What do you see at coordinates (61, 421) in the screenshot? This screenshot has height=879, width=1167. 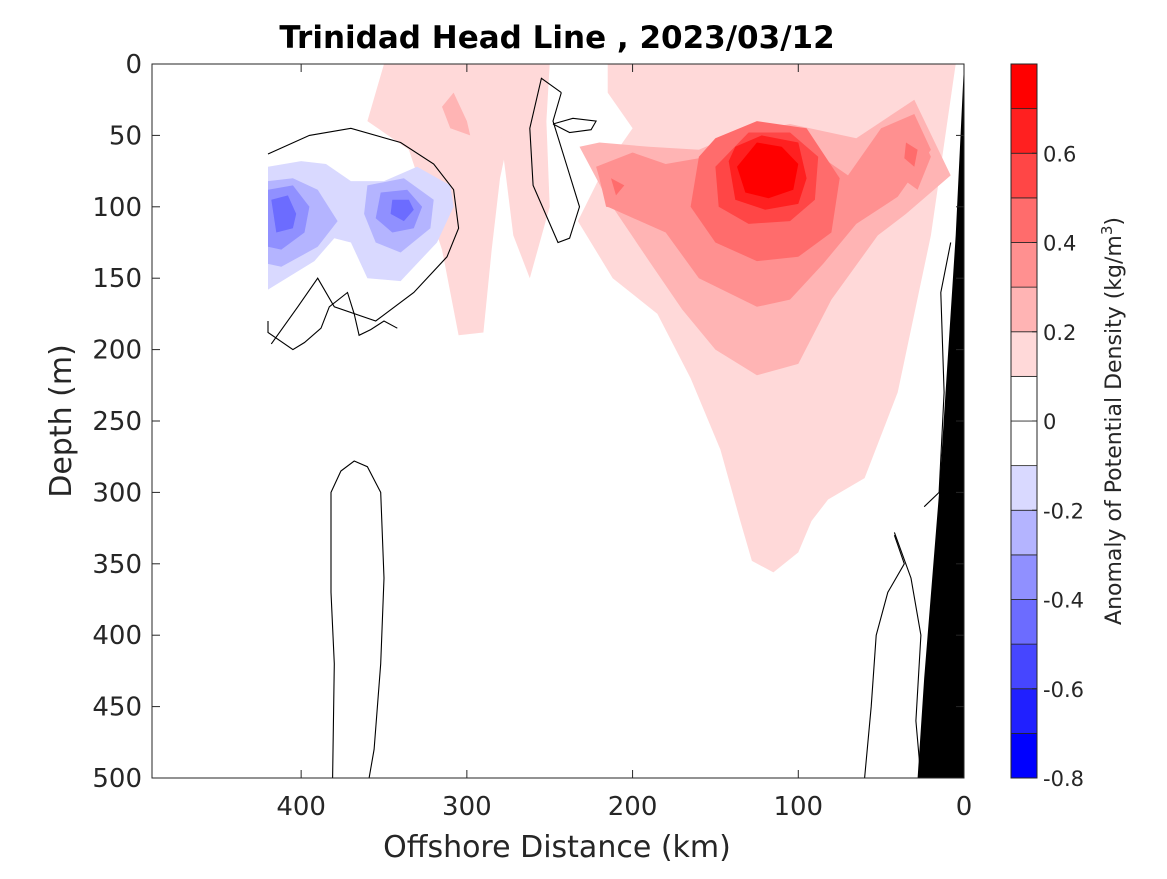 I see `y-axis-label: Depth (m)` at bounding box center [61, 421].